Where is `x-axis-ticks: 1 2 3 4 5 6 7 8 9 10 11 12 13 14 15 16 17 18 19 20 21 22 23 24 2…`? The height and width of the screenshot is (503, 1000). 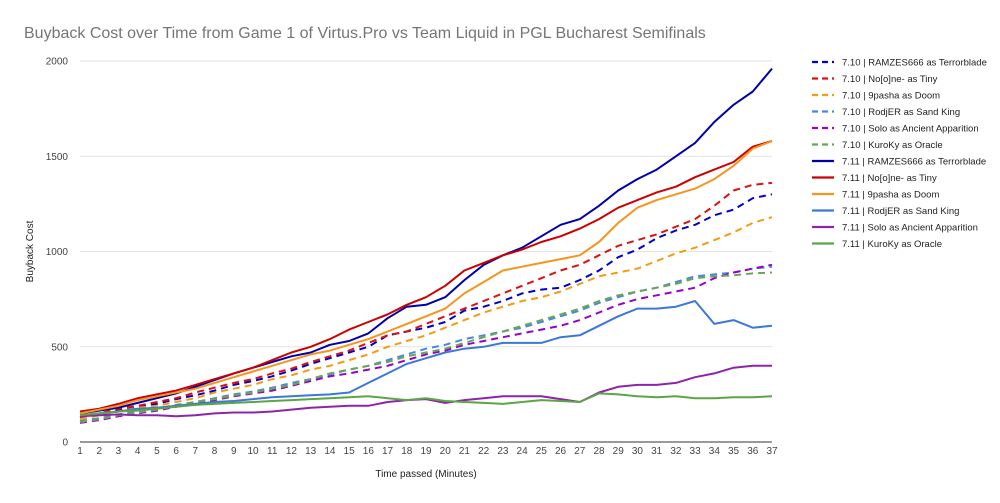 x-axis-ticks: 1 2 3 4 5 6 7 8 9 10 11 12 13 14 15 16 17 18 19 20 21 22 23 24 2… is located at coordinates (427, 451).